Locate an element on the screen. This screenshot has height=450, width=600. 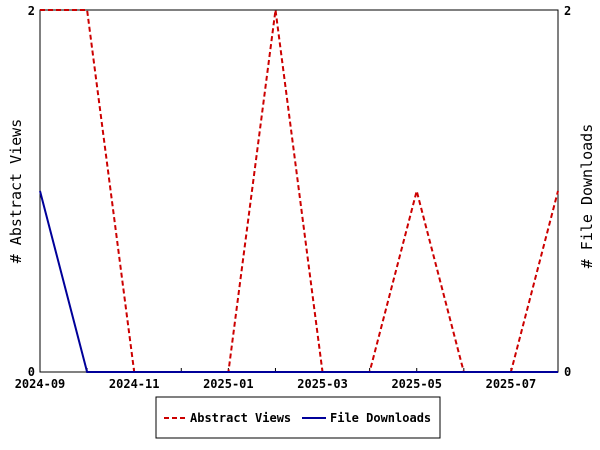
y-left-tick-bottom: 0 is located at coordinates (31, 372).